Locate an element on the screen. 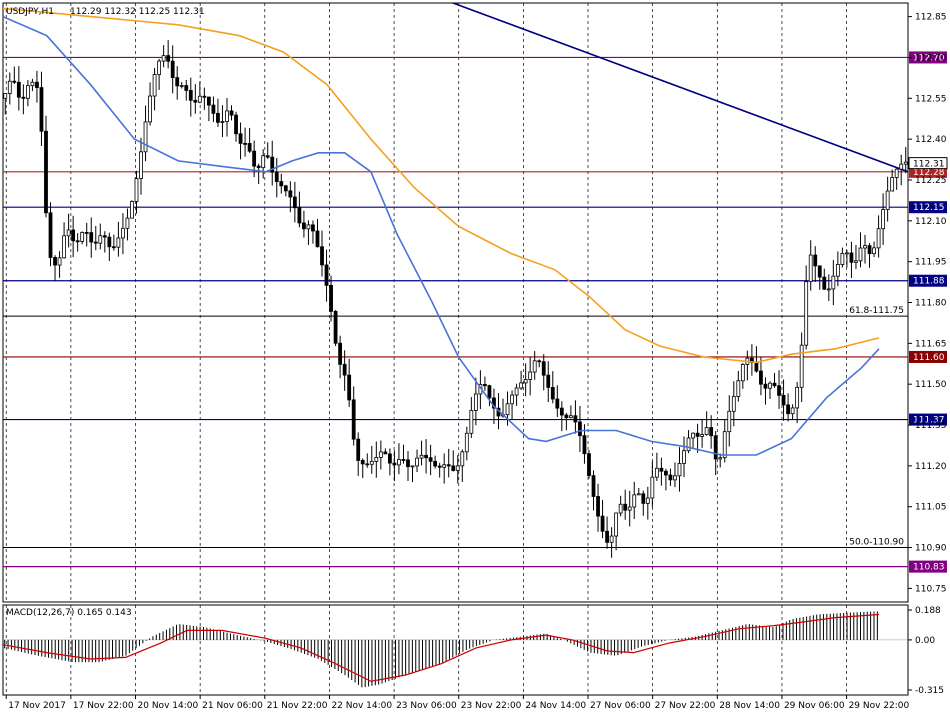 The height and width of the screenshot is (719, 950). level-tag-label: 112.15 is located at coordinates (929, 208).